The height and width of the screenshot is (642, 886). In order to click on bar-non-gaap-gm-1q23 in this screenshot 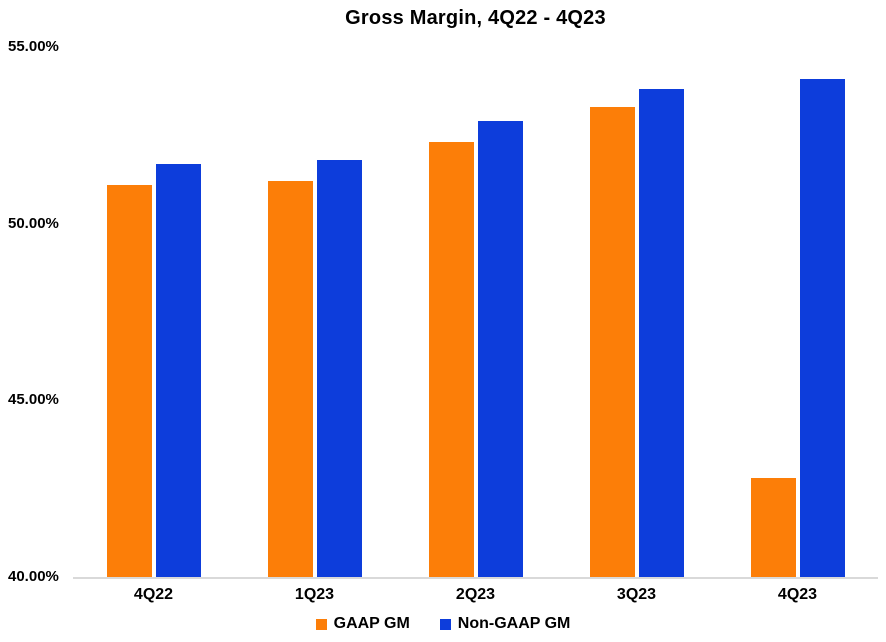, I will do `click(339, 368)`.